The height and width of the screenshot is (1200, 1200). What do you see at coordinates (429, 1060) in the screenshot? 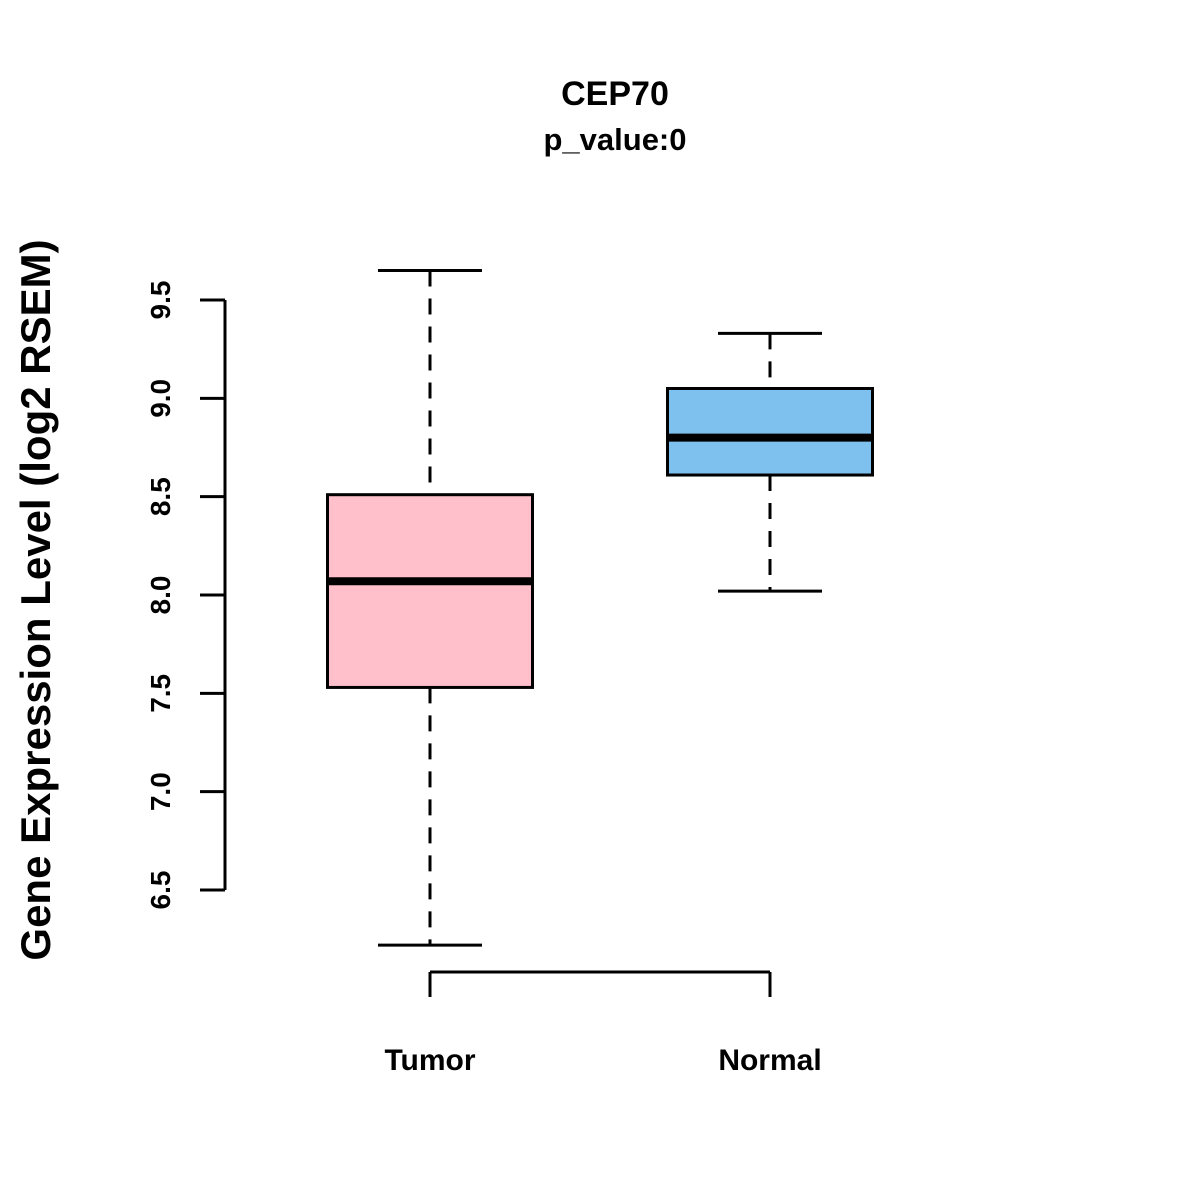
I see `category-label-tumor: Tumor` at bounding box center [429, 1060].